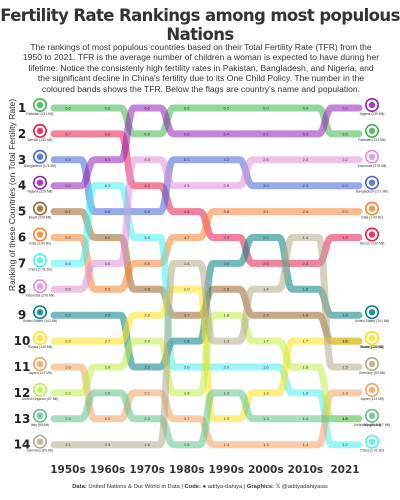 Image resolution: width=400 pixels, height=500 pixels. What do you see at coordinates (266, 392) in the screenshot?
I see `tfr-value-russia: 1.3` at bounding box center [266, 392].